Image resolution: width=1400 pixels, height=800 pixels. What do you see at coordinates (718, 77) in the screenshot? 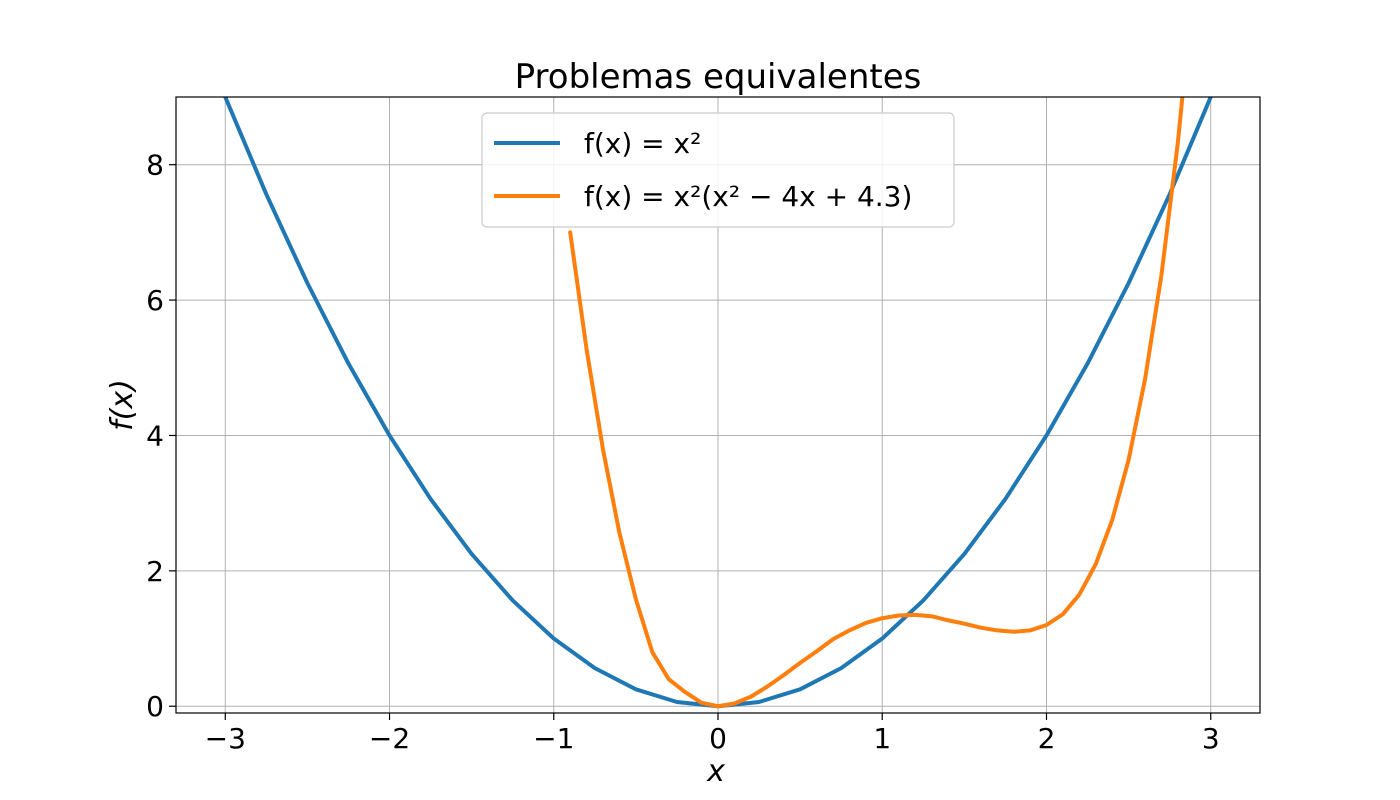
I see `chart-title: Problemas equivalentes` at bounding box center [718, 77].